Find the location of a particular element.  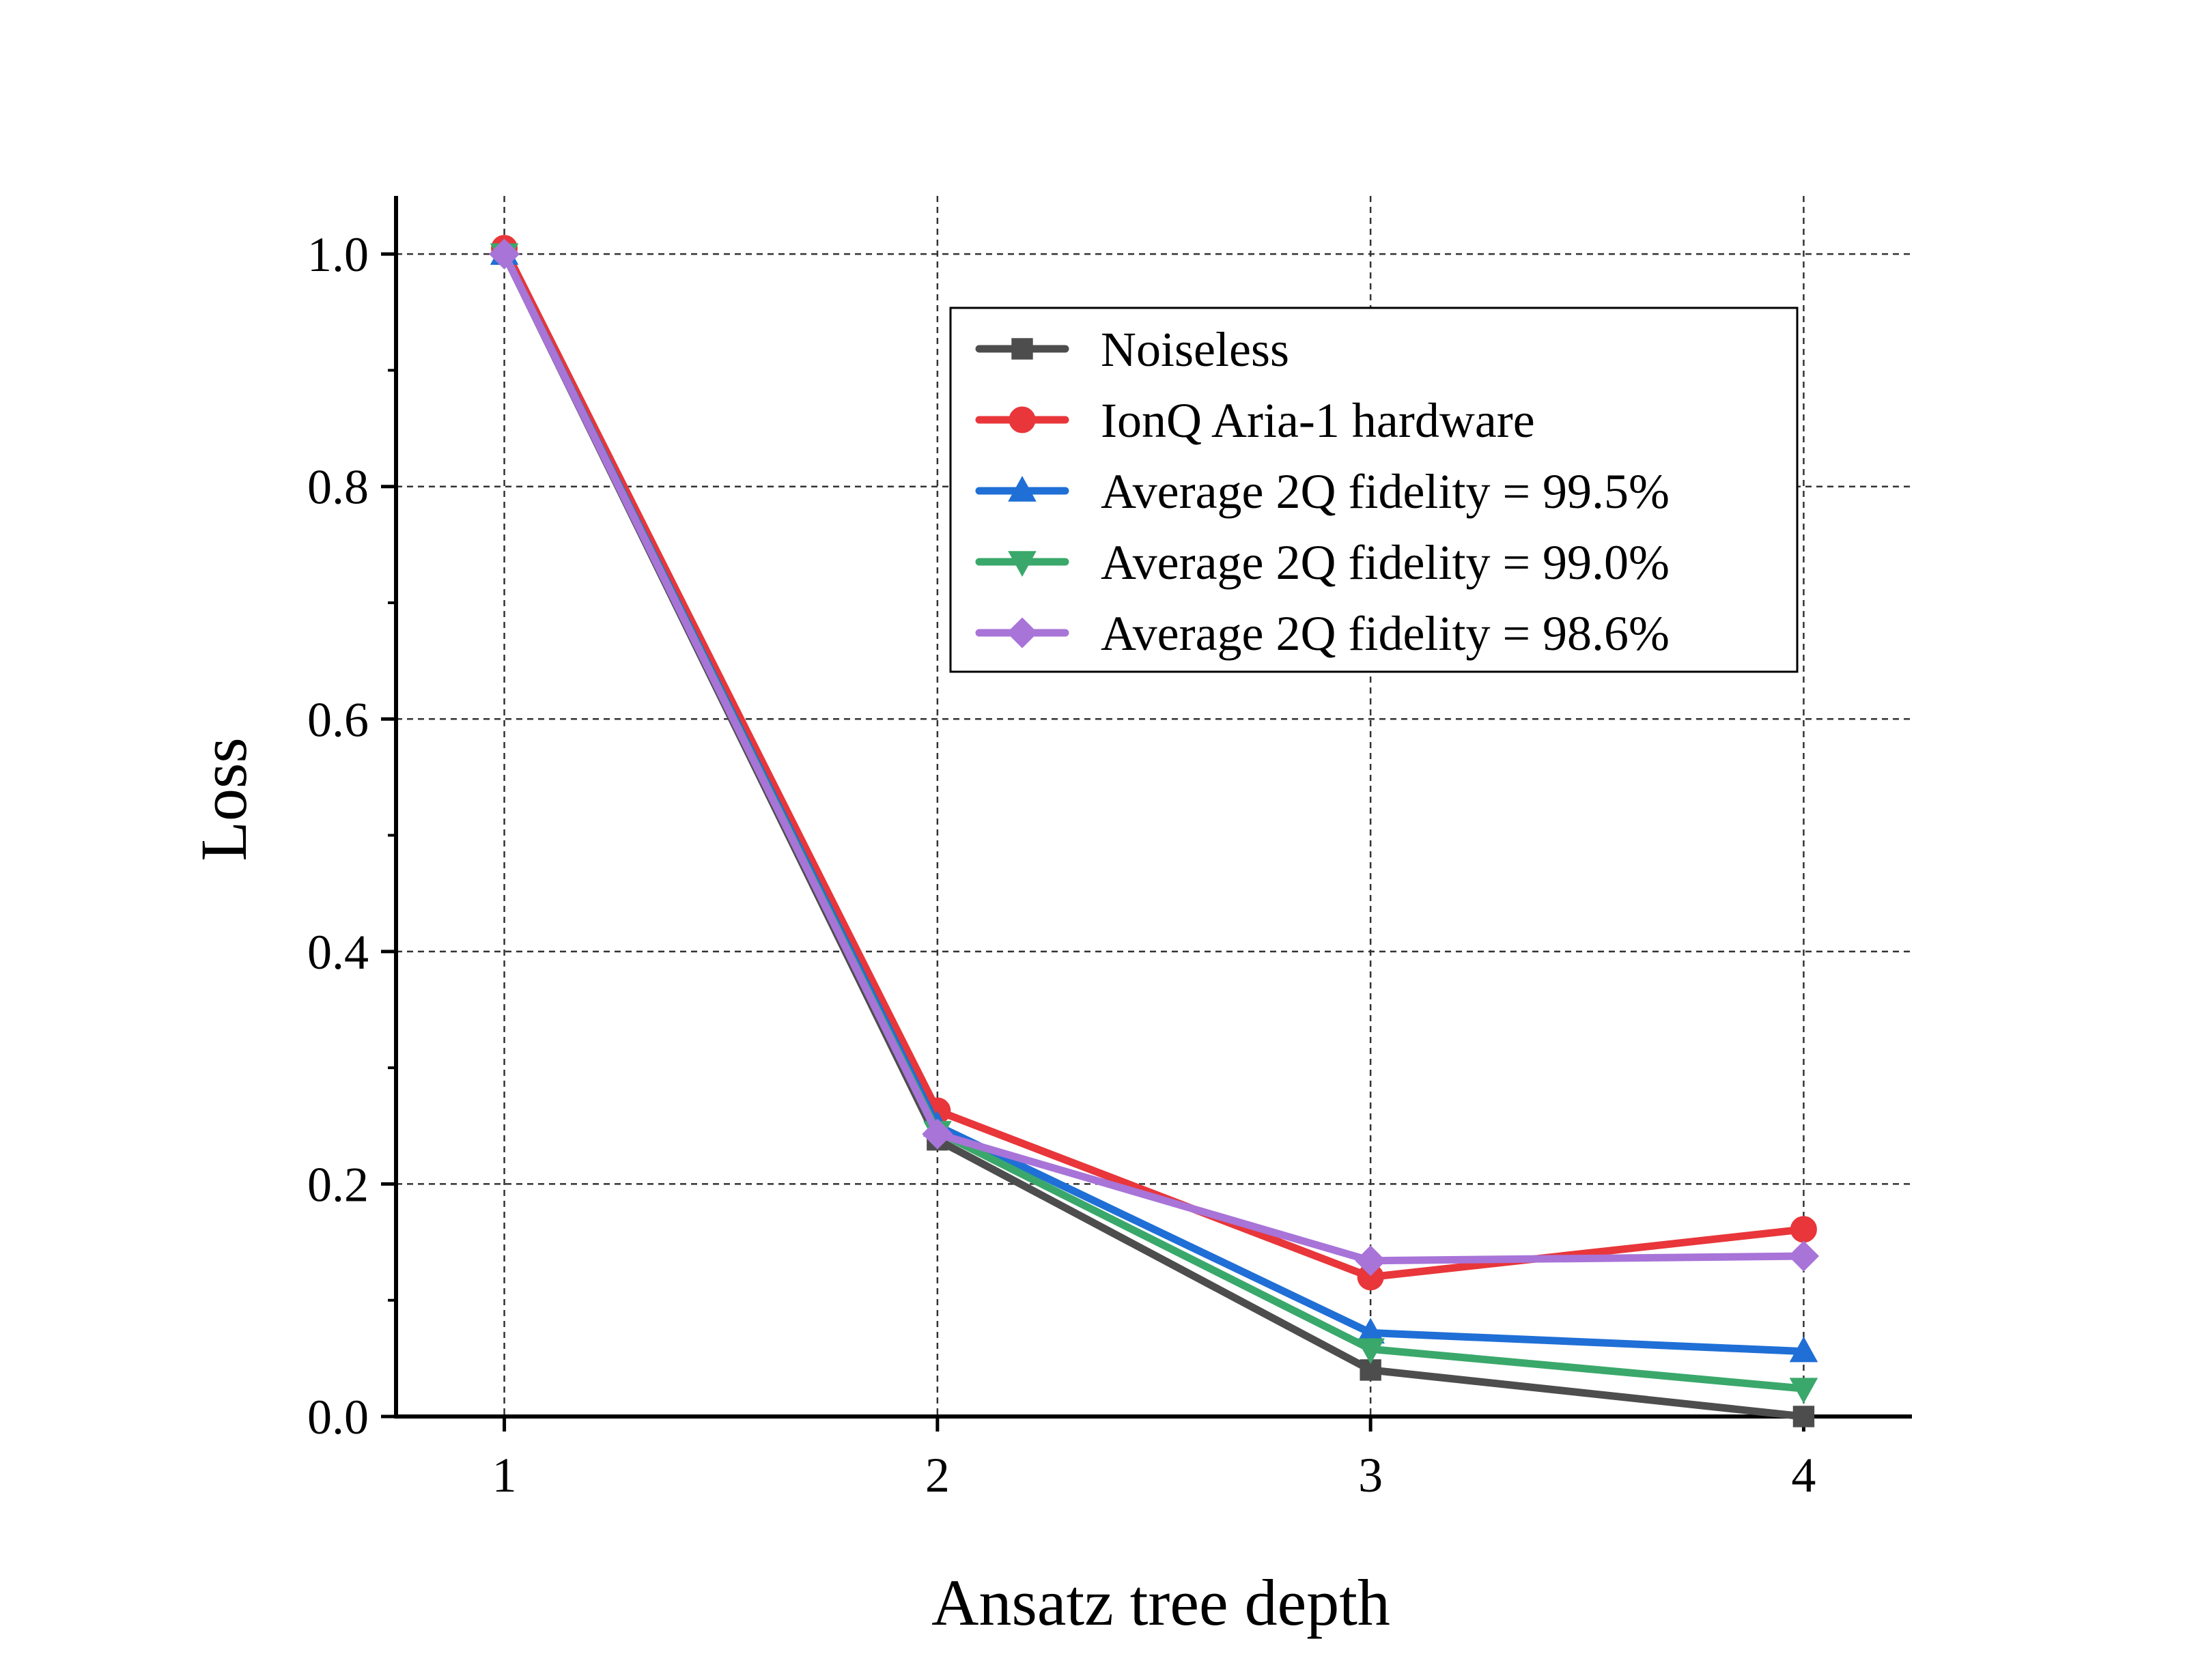

legend-item: IonQ Aria-1 hardware is located at coordinates (1255, 420).